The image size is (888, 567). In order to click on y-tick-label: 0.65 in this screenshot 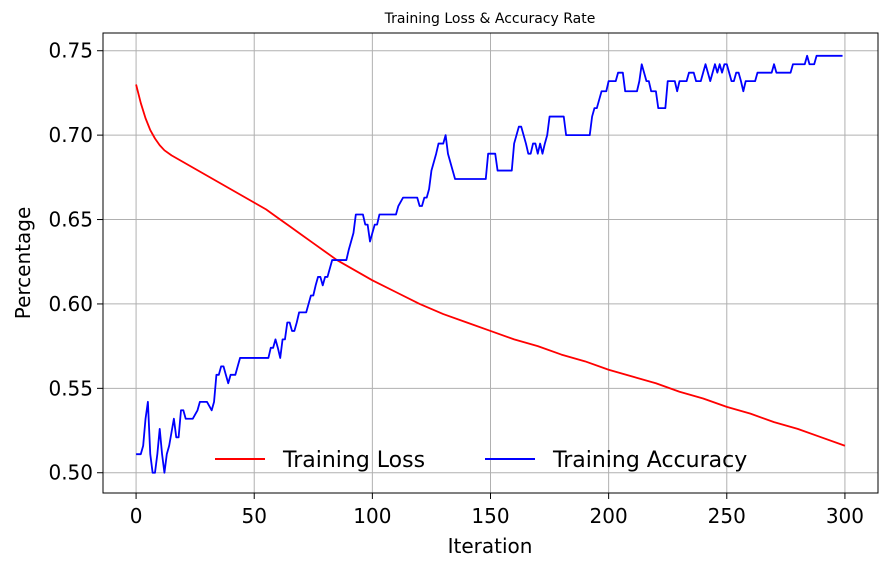, I will do `click(70, 220)`.